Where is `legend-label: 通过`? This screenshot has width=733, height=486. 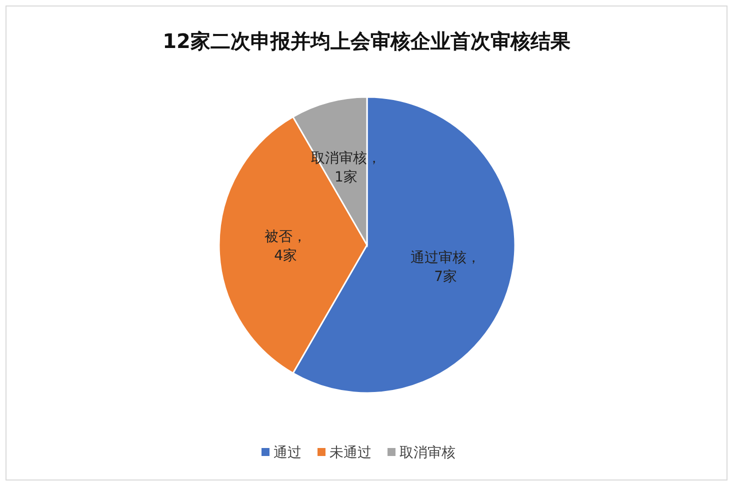
legend-label: 通过 is located at coordinates (288, 453).